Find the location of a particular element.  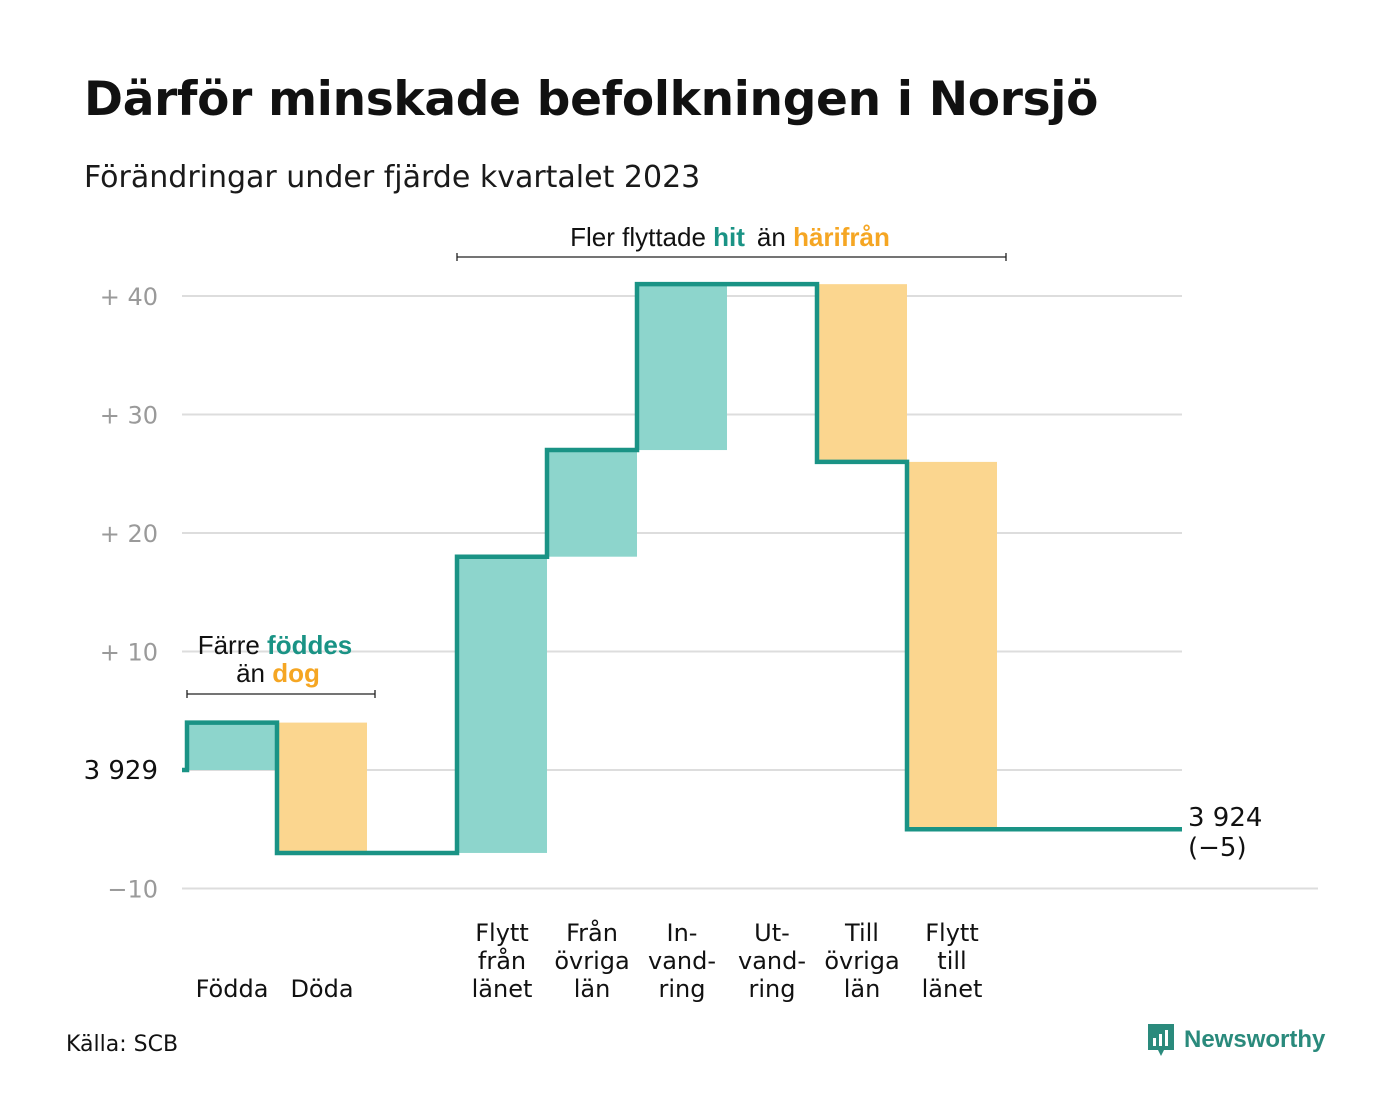

births-text-a: Färre is located at coordinates (232, 645).